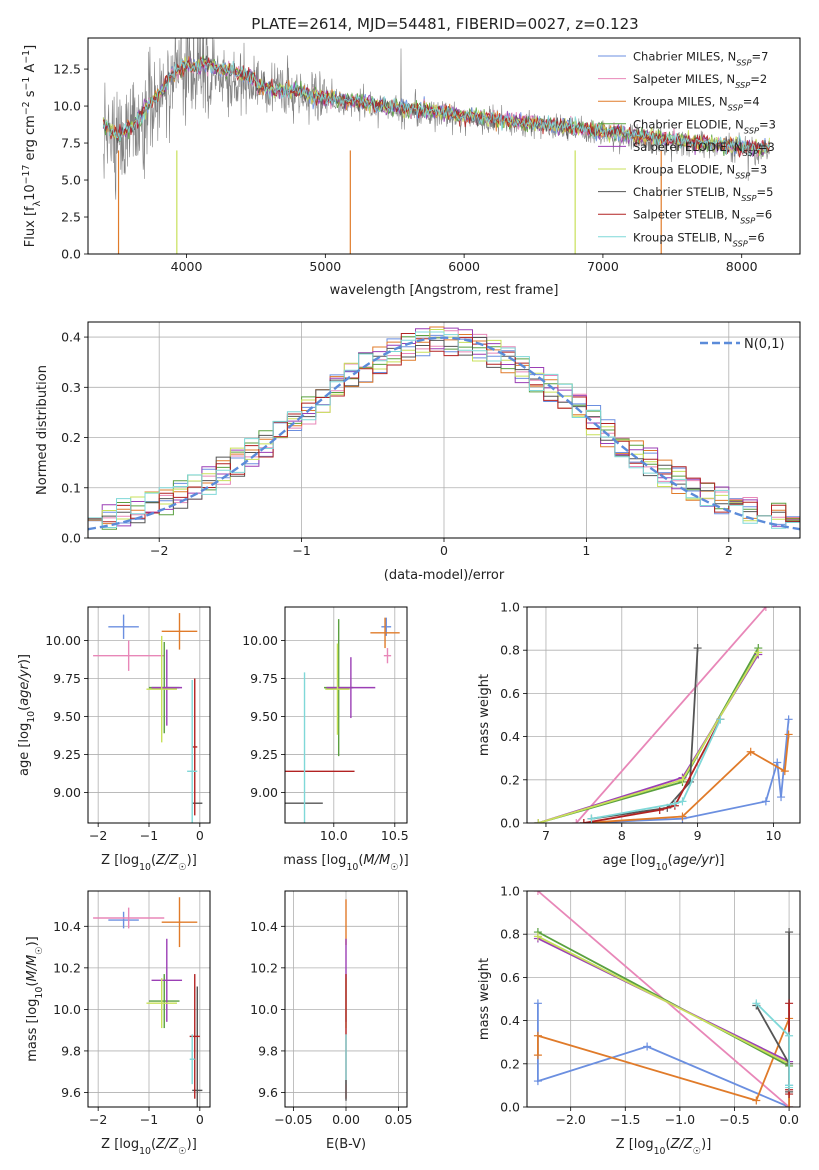 This screenshot has width=819, height=1170. I want to click on y-tick-label: 0.8, so click(510, 934).